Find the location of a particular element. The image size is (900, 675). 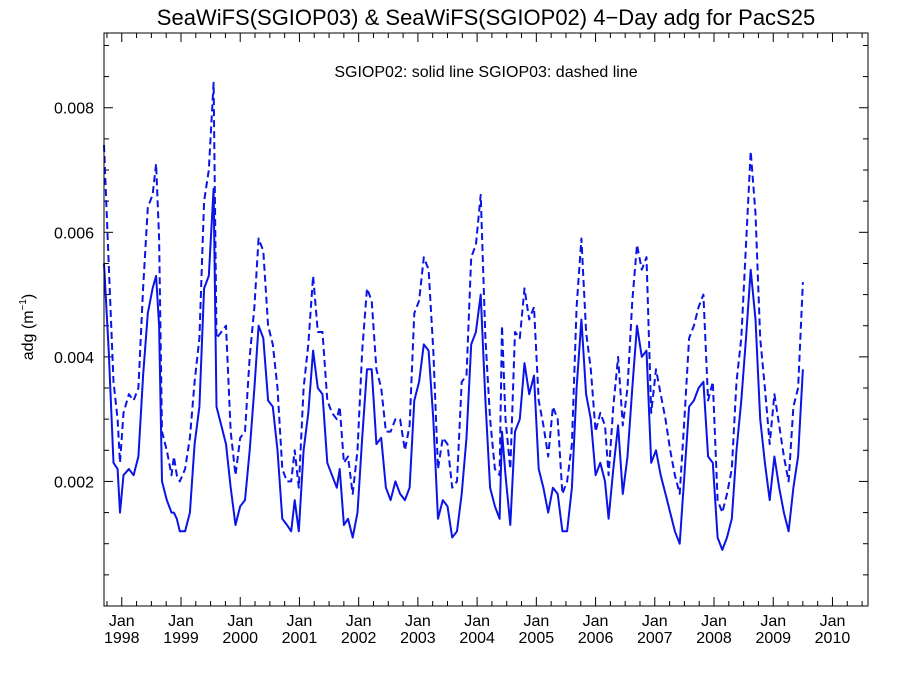

x-tick-year: 2010 is located at coordinates (833, 638).